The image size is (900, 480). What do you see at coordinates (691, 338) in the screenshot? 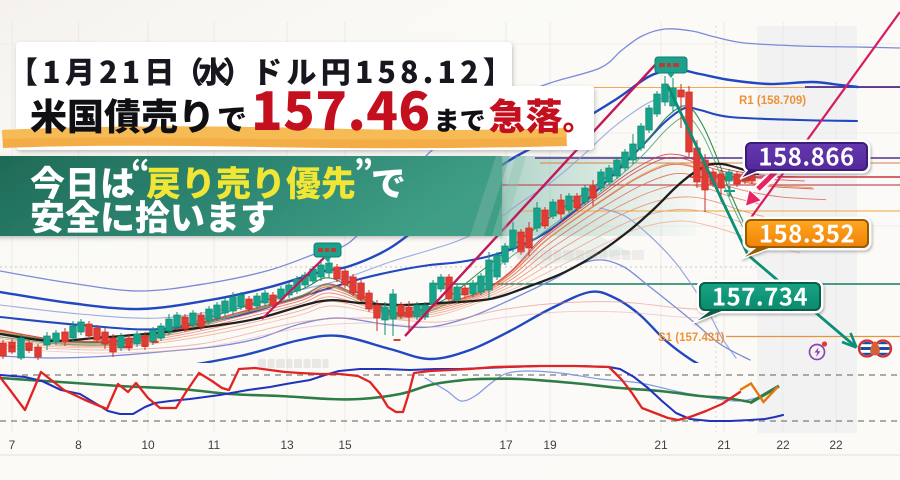
I see `svg-text: S1 (157.431)` at bounding box center [691, 338].